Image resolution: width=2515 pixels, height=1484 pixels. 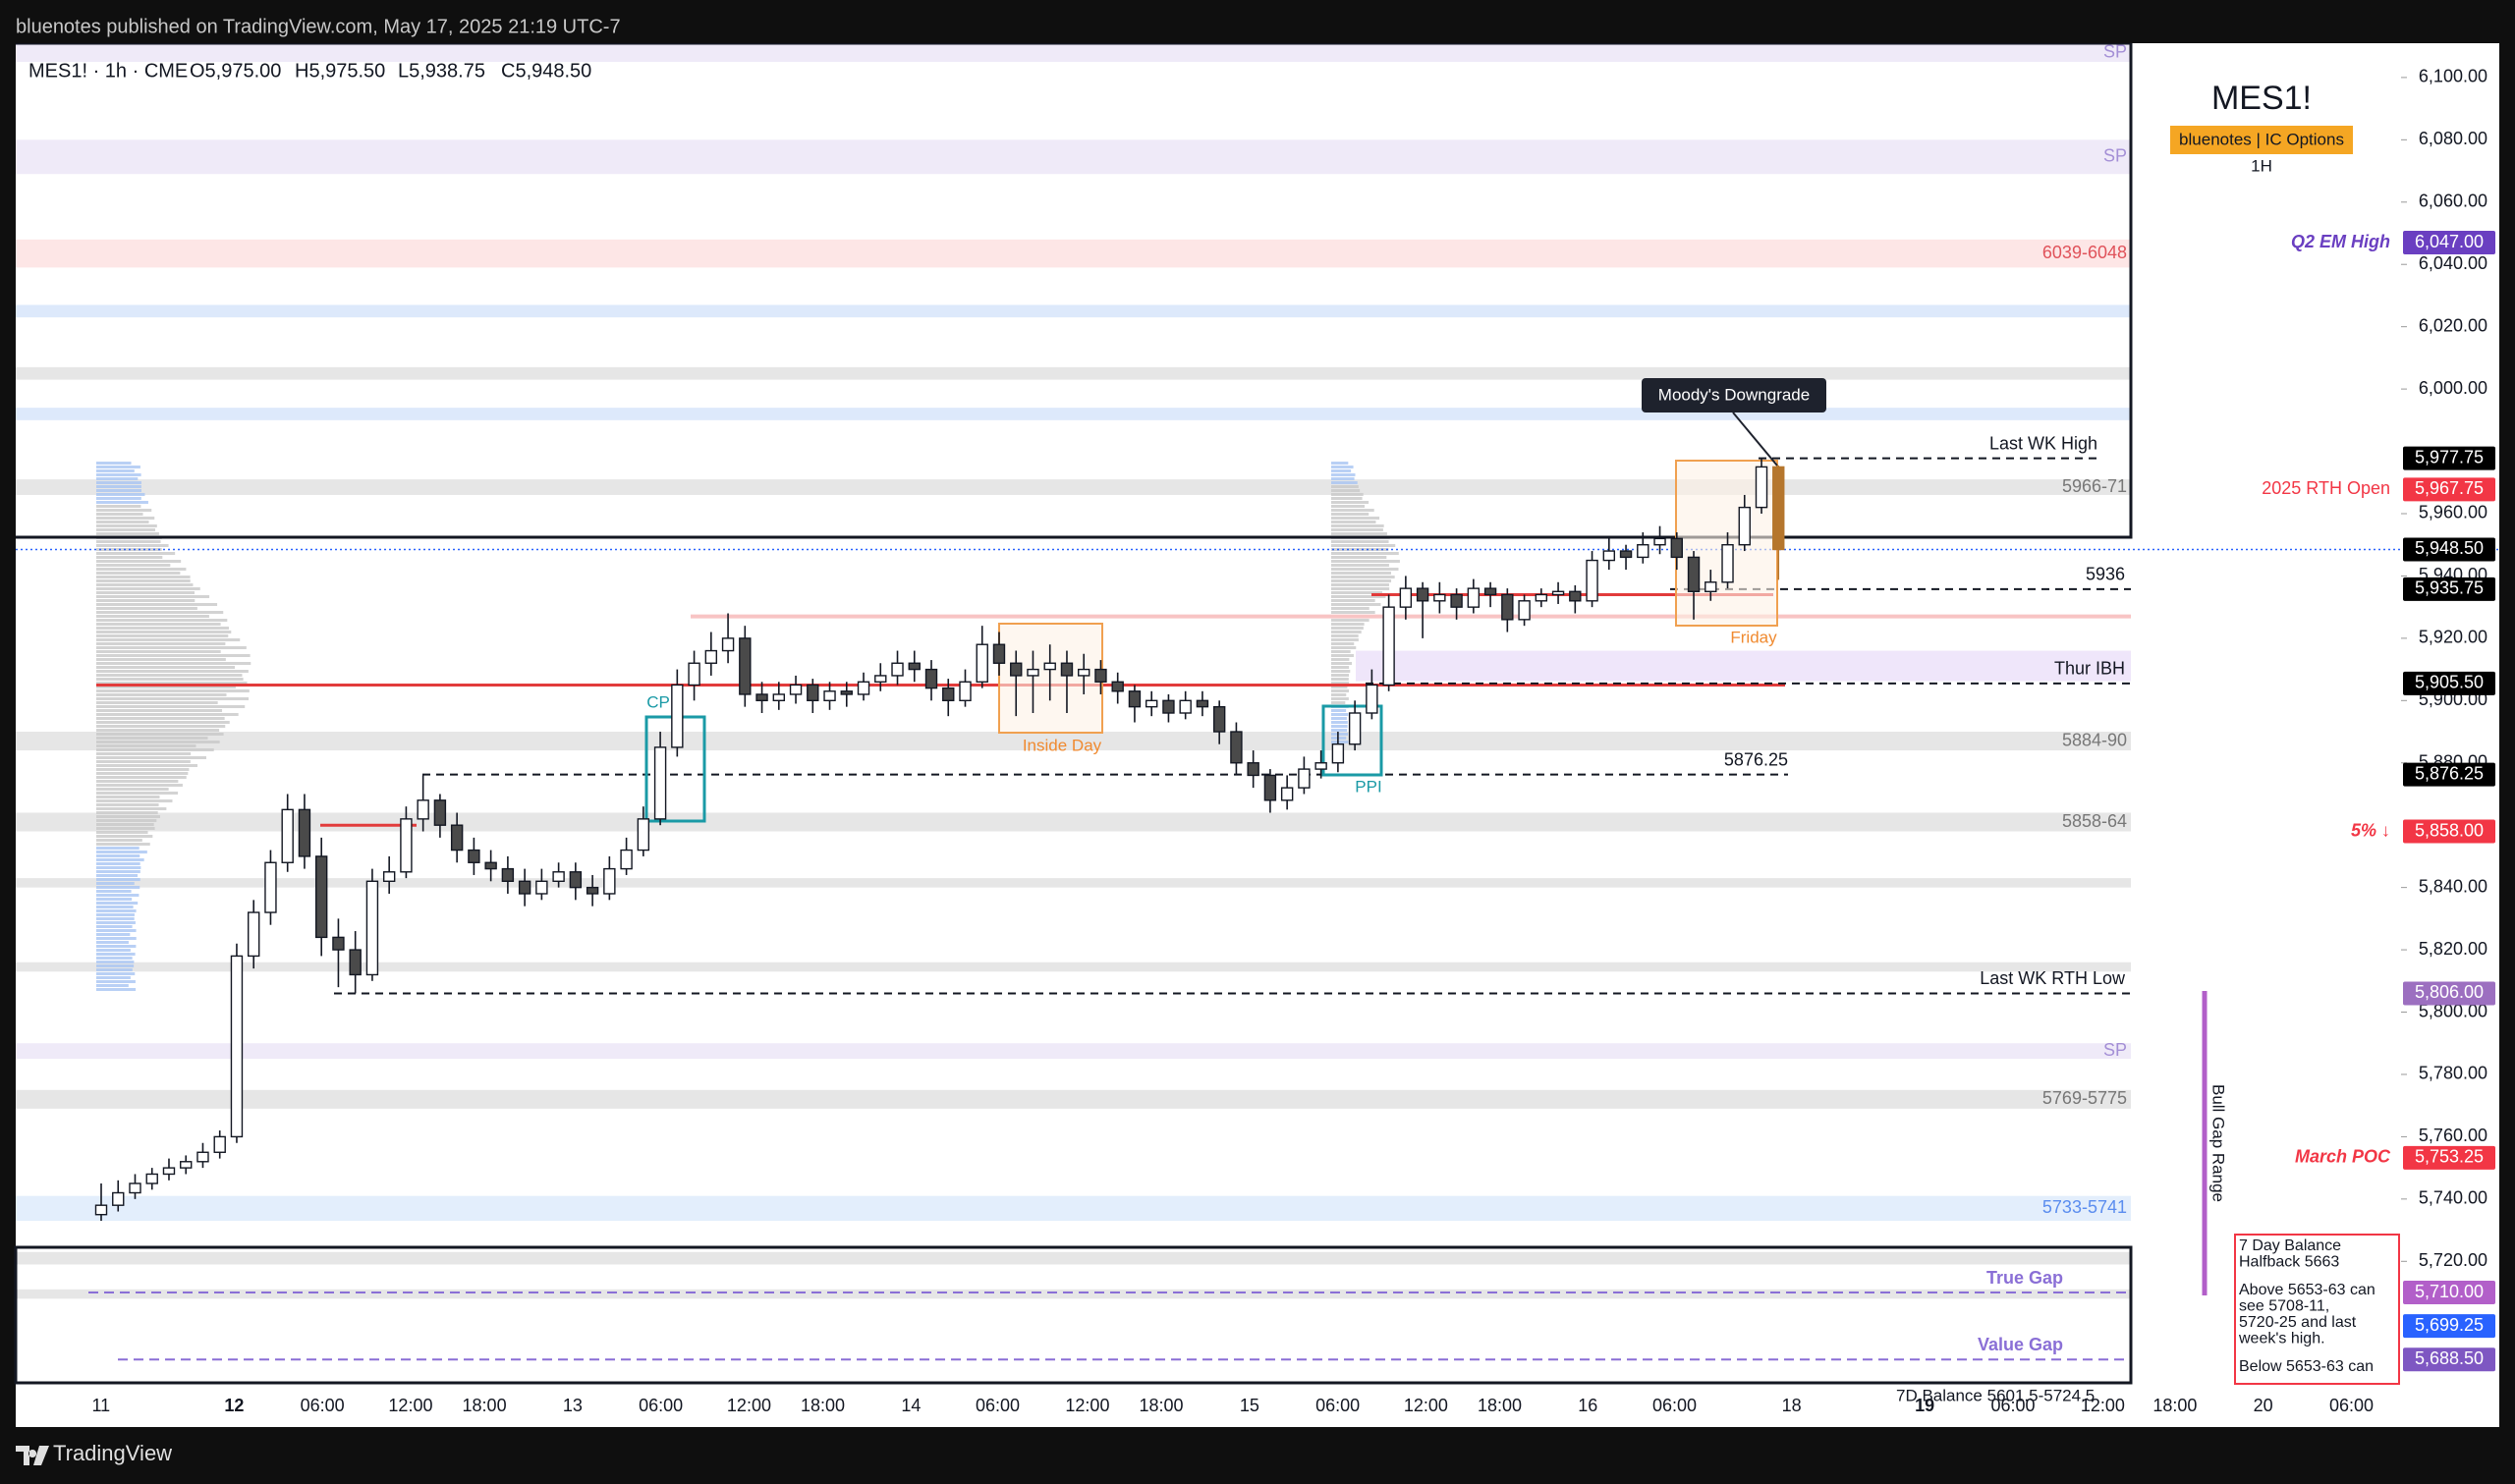 I want to click on zone-label: SP, so click(x=2115, y=51).